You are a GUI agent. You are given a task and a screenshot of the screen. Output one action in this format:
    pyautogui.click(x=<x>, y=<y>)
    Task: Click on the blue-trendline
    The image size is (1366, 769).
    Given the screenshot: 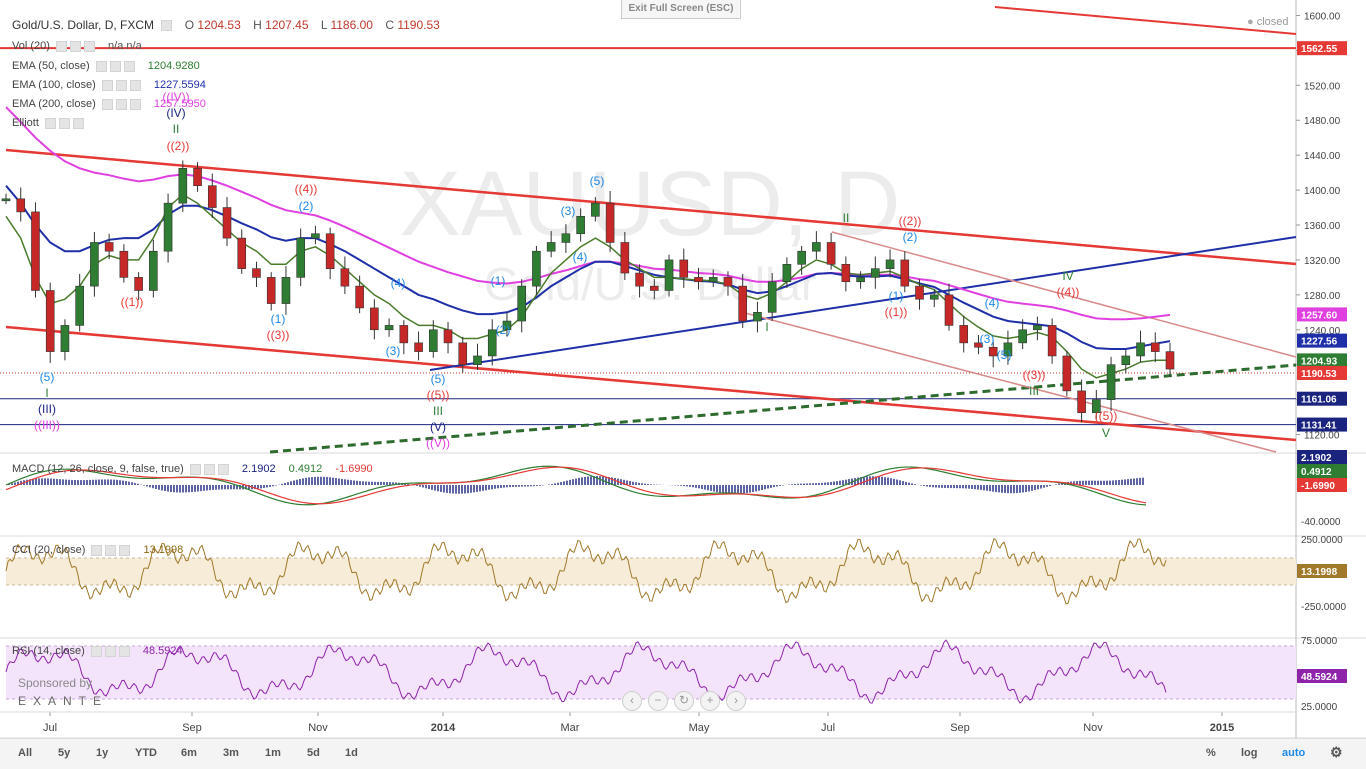 What is the action you would take?
    pyautogui.click(x=863, y=303)
    